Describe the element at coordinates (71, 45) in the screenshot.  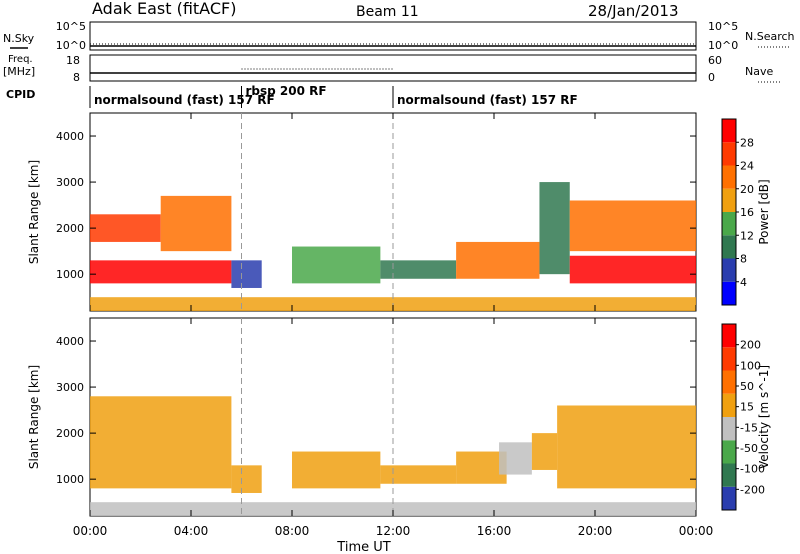
I see `noise-left-tick-bottom: 10^0` at that location.